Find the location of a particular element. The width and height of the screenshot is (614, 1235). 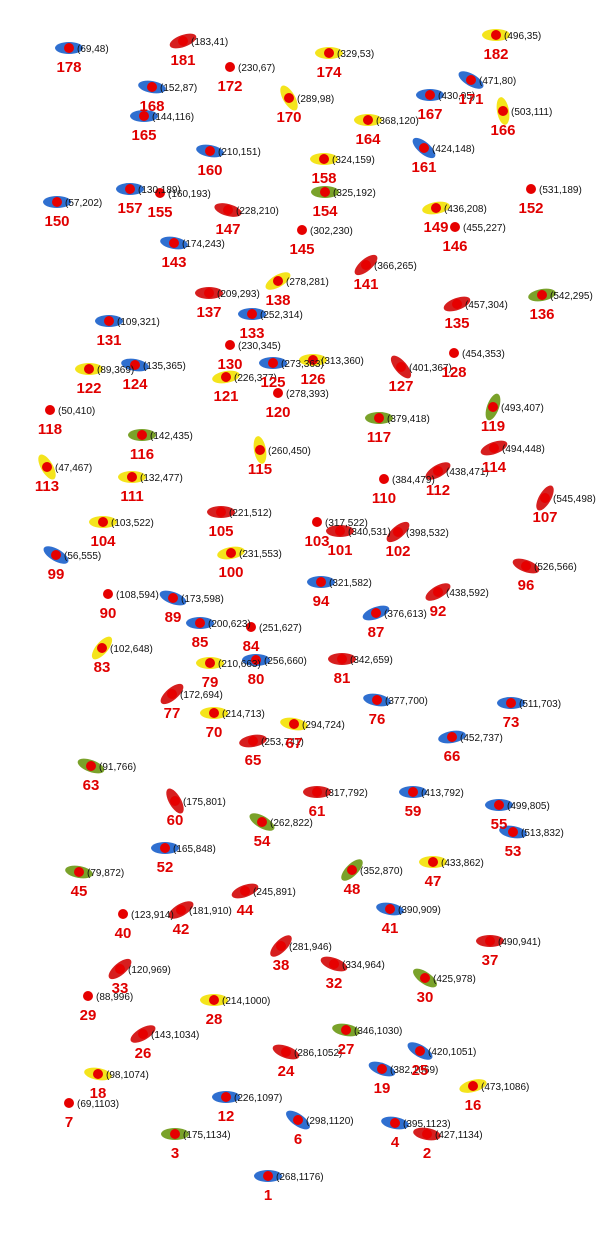

coord-label-166: (503,111) is located at coordinates (531, 112).